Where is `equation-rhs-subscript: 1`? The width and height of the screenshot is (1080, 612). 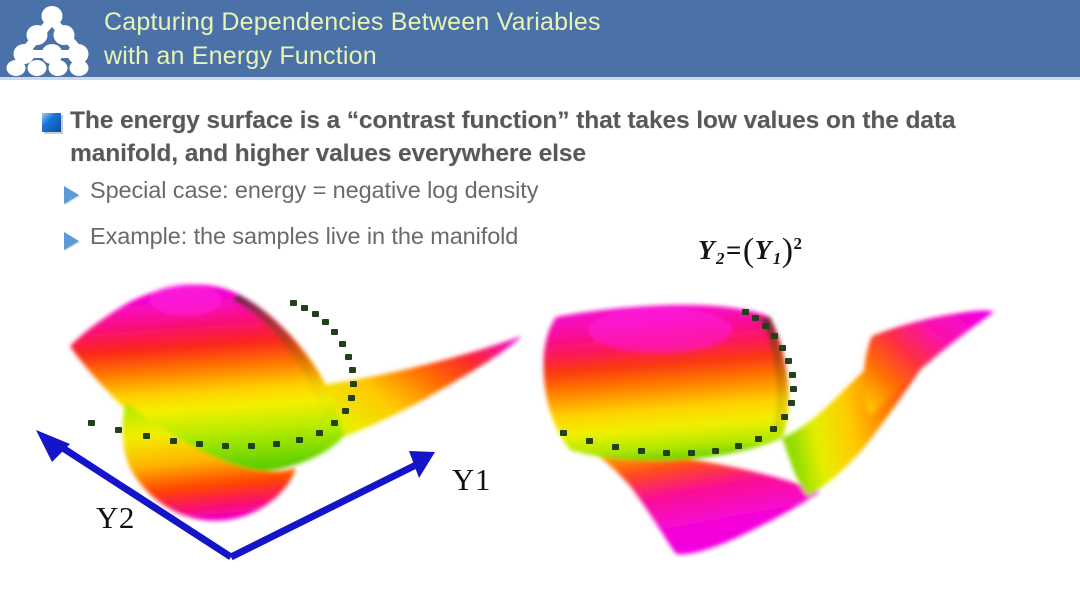 equation-rhs-subscript: 1 is located at coordinates (777, 258).